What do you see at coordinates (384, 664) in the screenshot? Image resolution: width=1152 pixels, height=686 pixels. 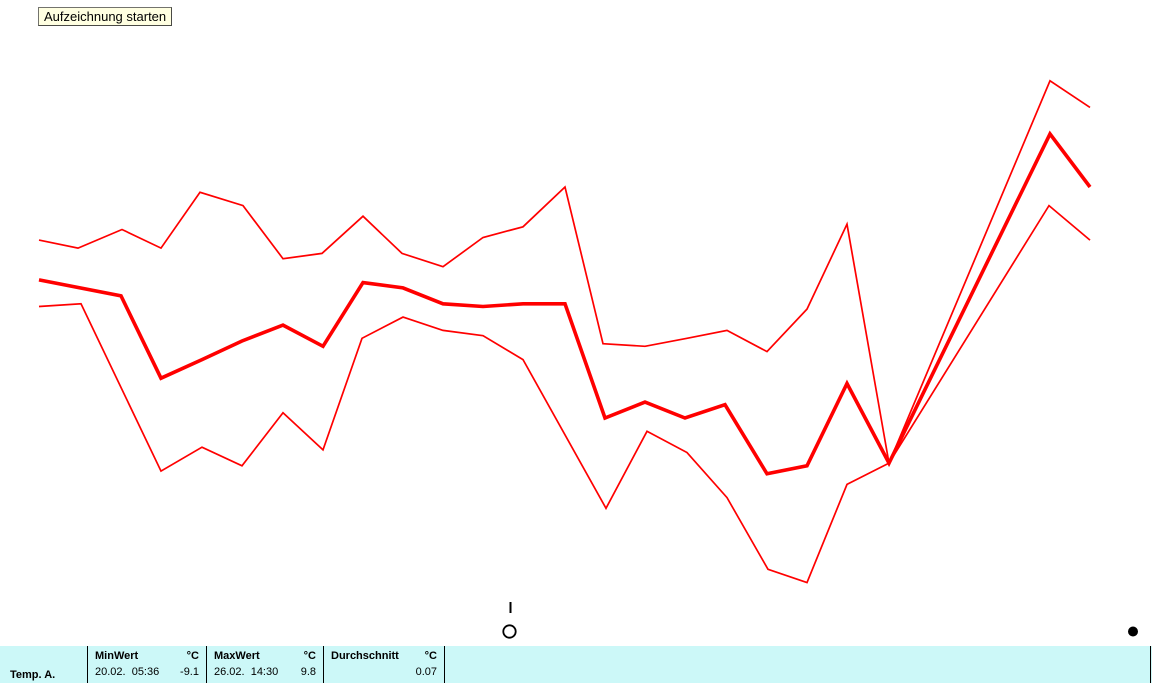 I see `durchschnitt-cell: Durchschnitt °C 0.07` at bounding box center [384, 664].